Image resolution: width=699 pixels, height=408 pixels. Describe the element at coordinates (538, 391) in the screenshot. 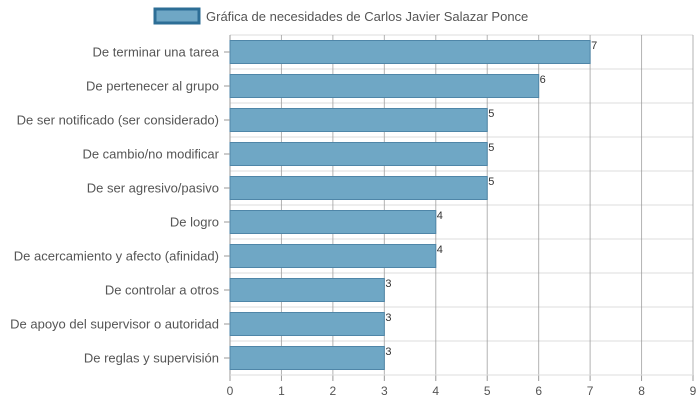

I see `x-tick-label: 6` at that location.